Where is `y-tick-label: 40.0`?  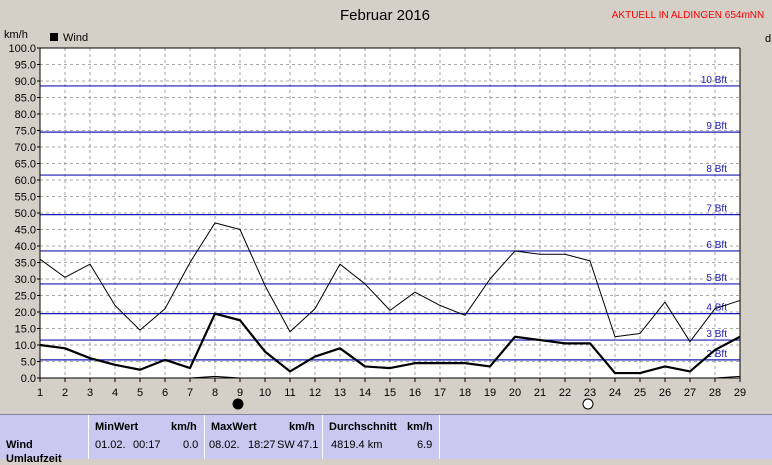
y-tick-label: 40.0 is located at coordinates (25, 247).